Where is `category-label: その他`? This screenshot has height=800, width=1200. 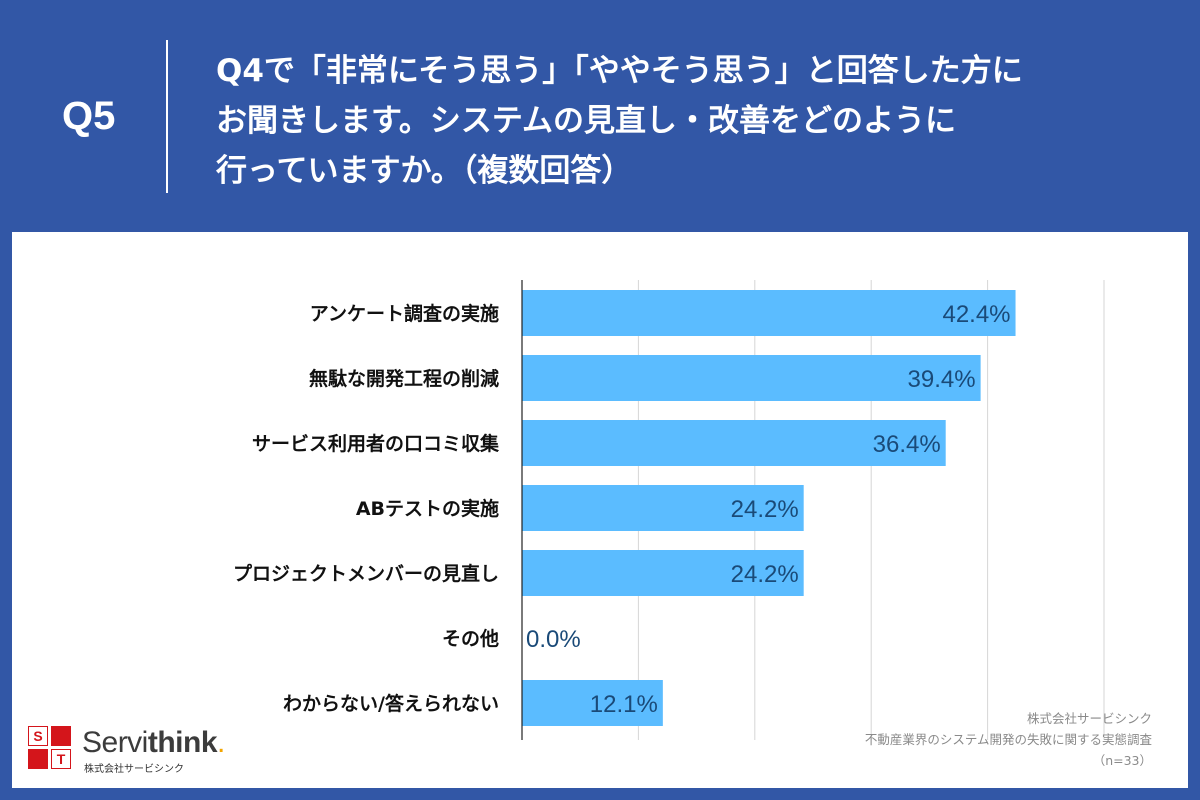 category-label: その他 is located at coordinates (470, 638).